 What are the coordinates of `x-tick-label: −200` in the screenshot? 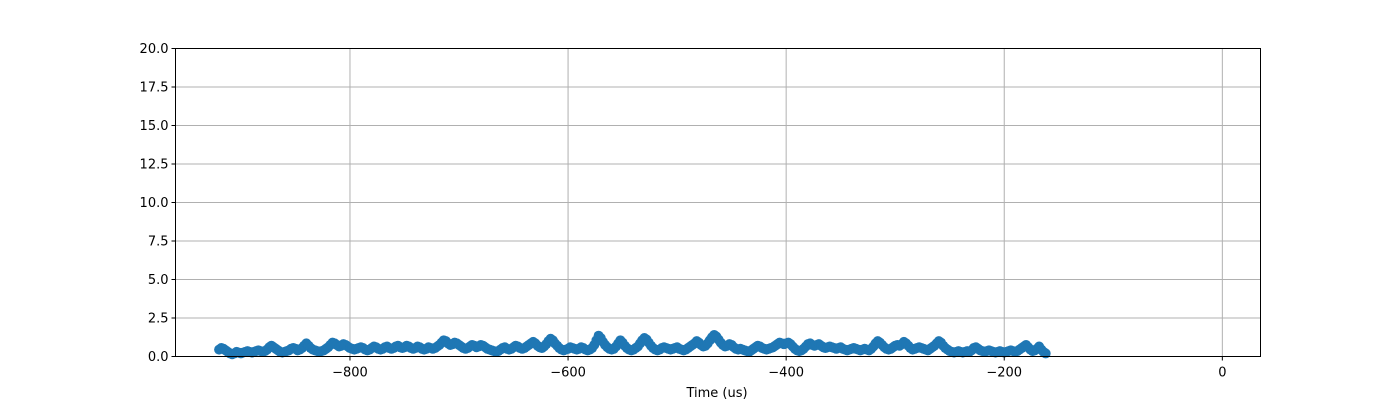 It's located at (1004, 373).